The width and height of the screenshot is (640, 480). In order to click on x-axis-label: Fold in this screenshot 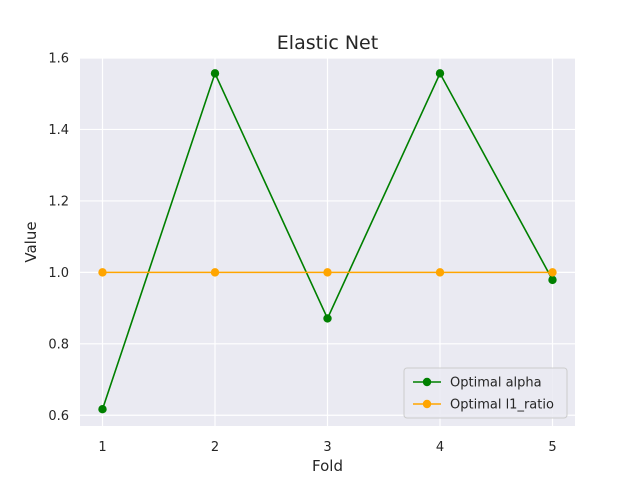, I will do `click(327, 466)`.